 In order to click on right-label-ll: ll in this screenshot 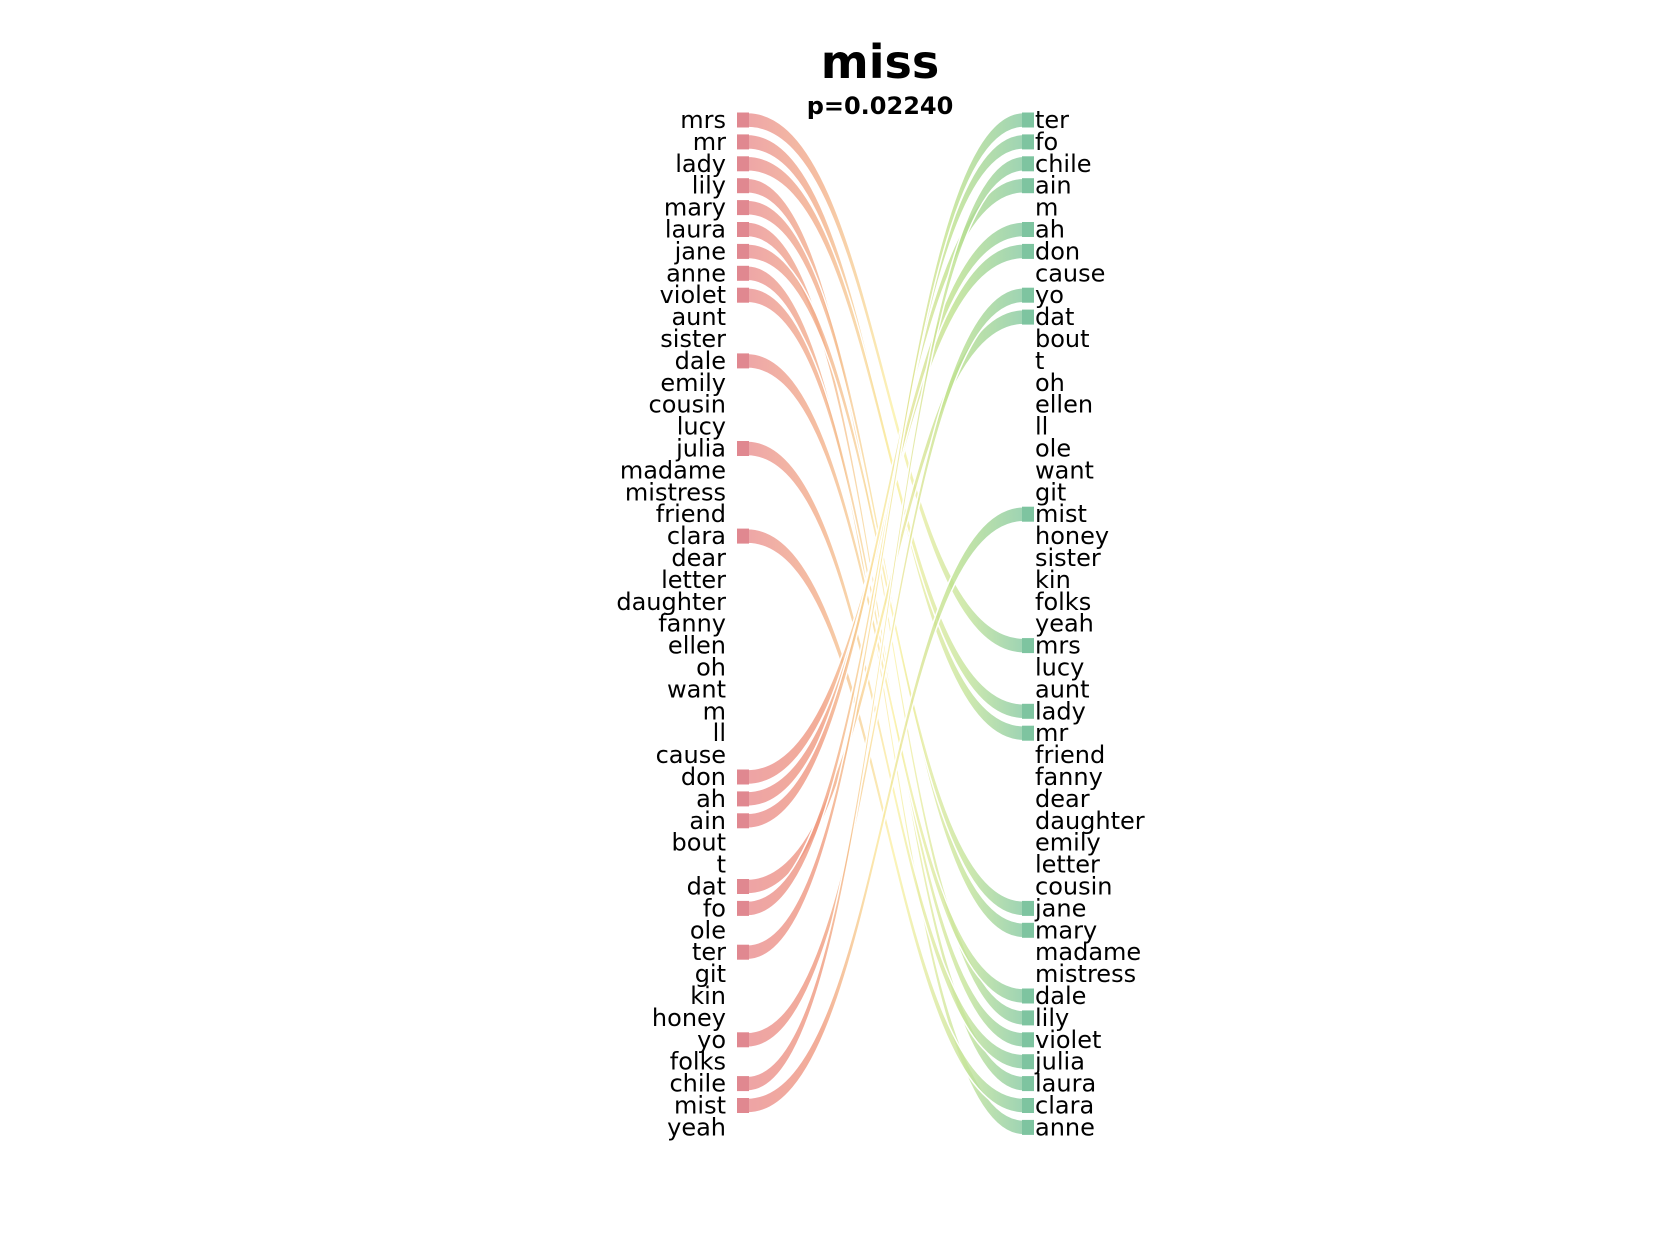, I will do `click(1041, 427)`.